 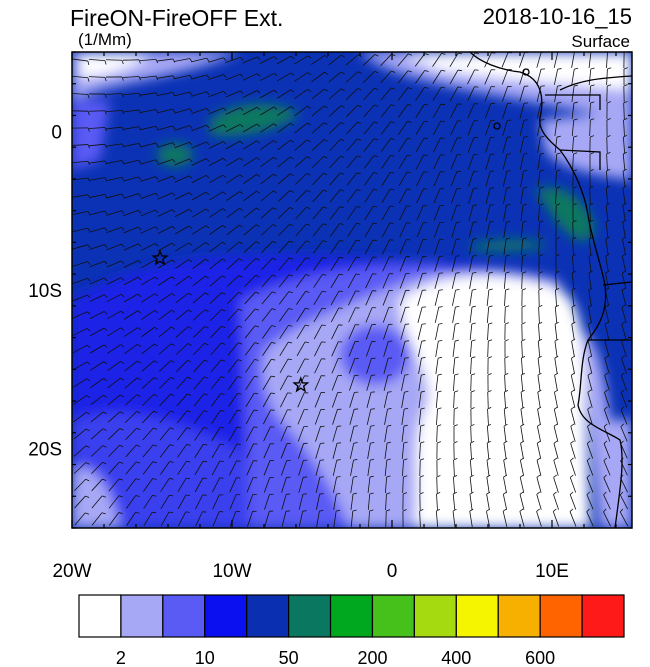 What do you see at coordinates (231, 571) in the screenshot?
I see `x-tick-label: 10W` at bounding box center [231, 571].